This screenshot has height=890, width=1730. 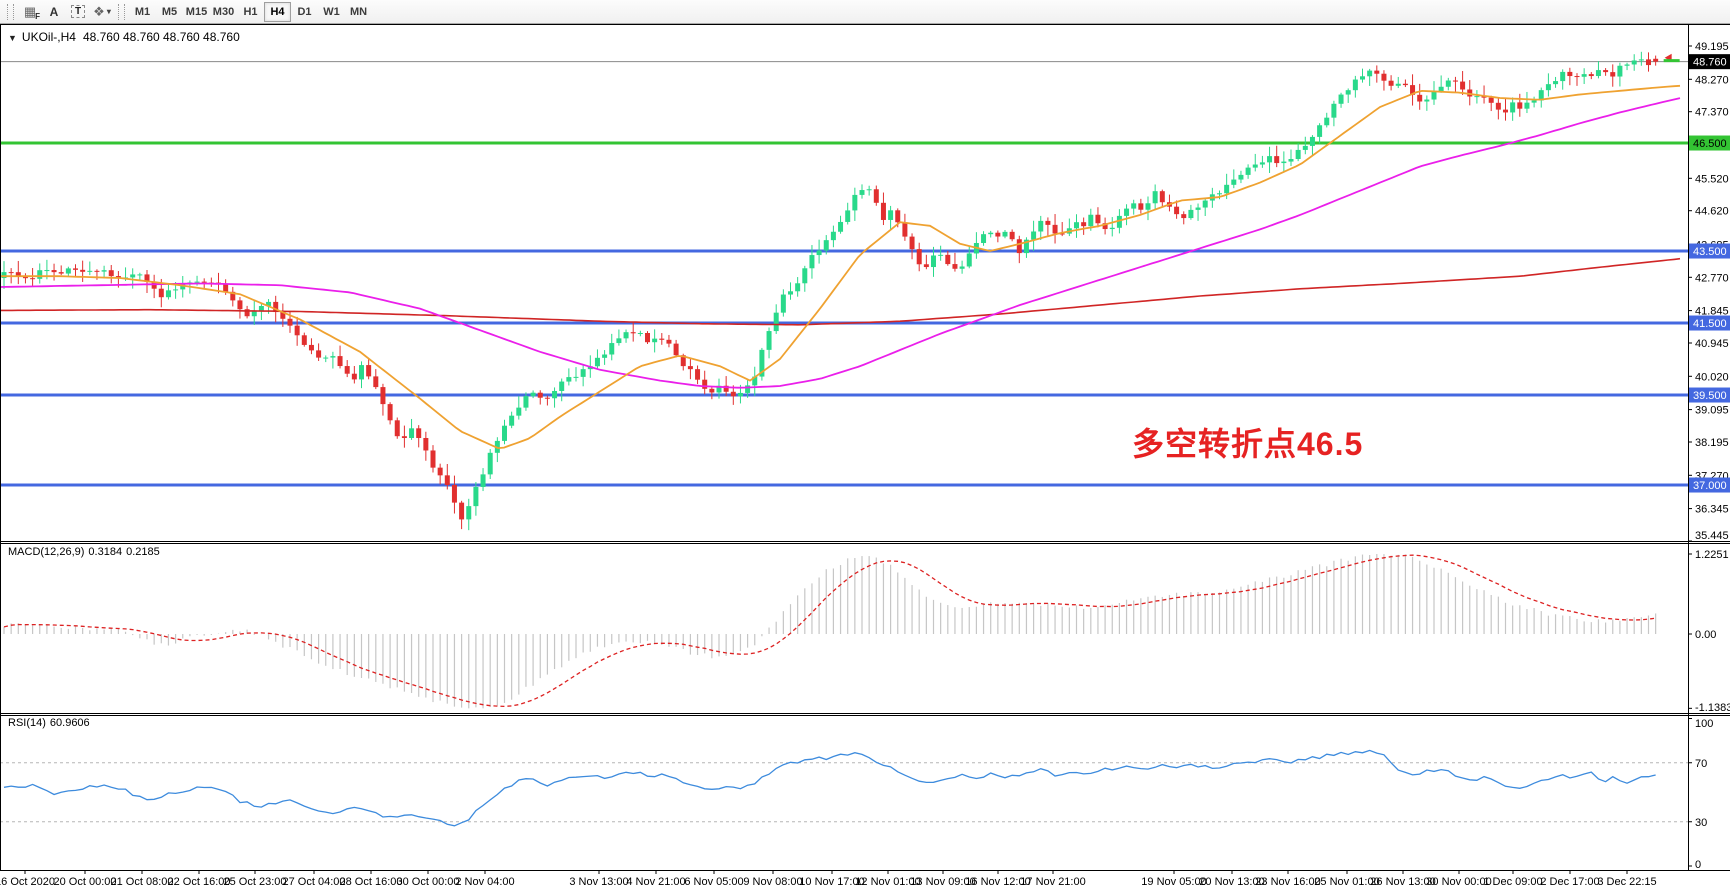 What do you see at coordinates (1458, 882) in the screenshot?
I see `time-tick-label: 30 Nov 00:00` at bounding box center [1458, 882].